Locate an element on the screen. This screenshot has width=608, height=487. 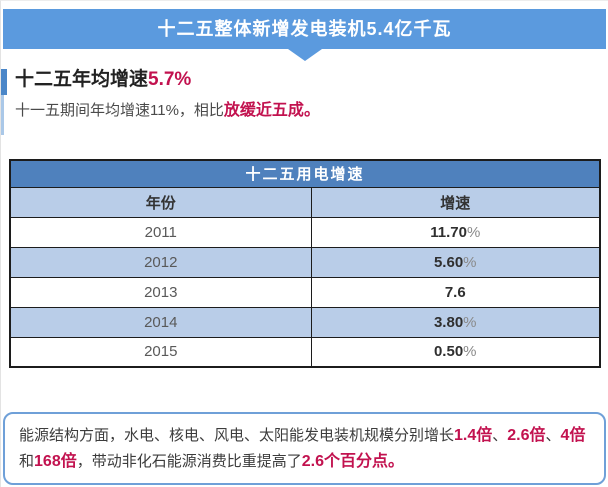
note-highlight: 2.6倍 is located at coordinates (526, 435).